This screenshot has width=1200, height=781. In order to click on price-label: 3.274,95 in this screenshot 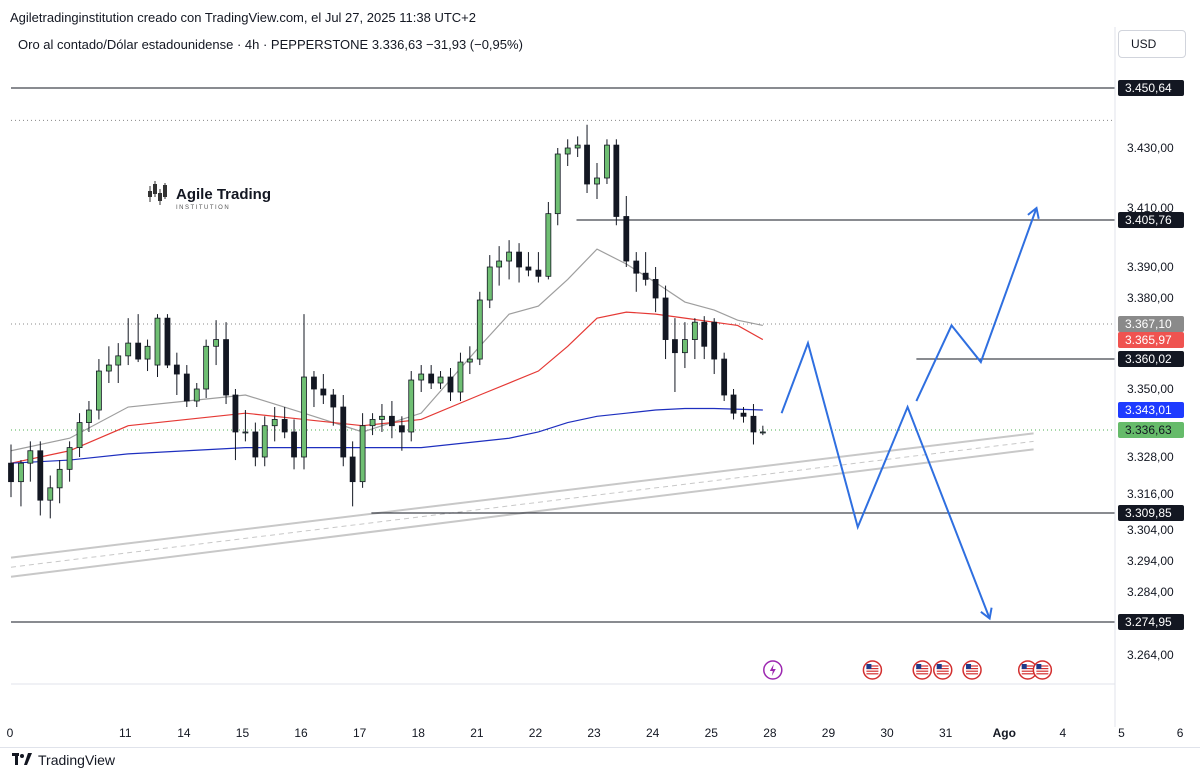, I will do `click(1148, 622)`.